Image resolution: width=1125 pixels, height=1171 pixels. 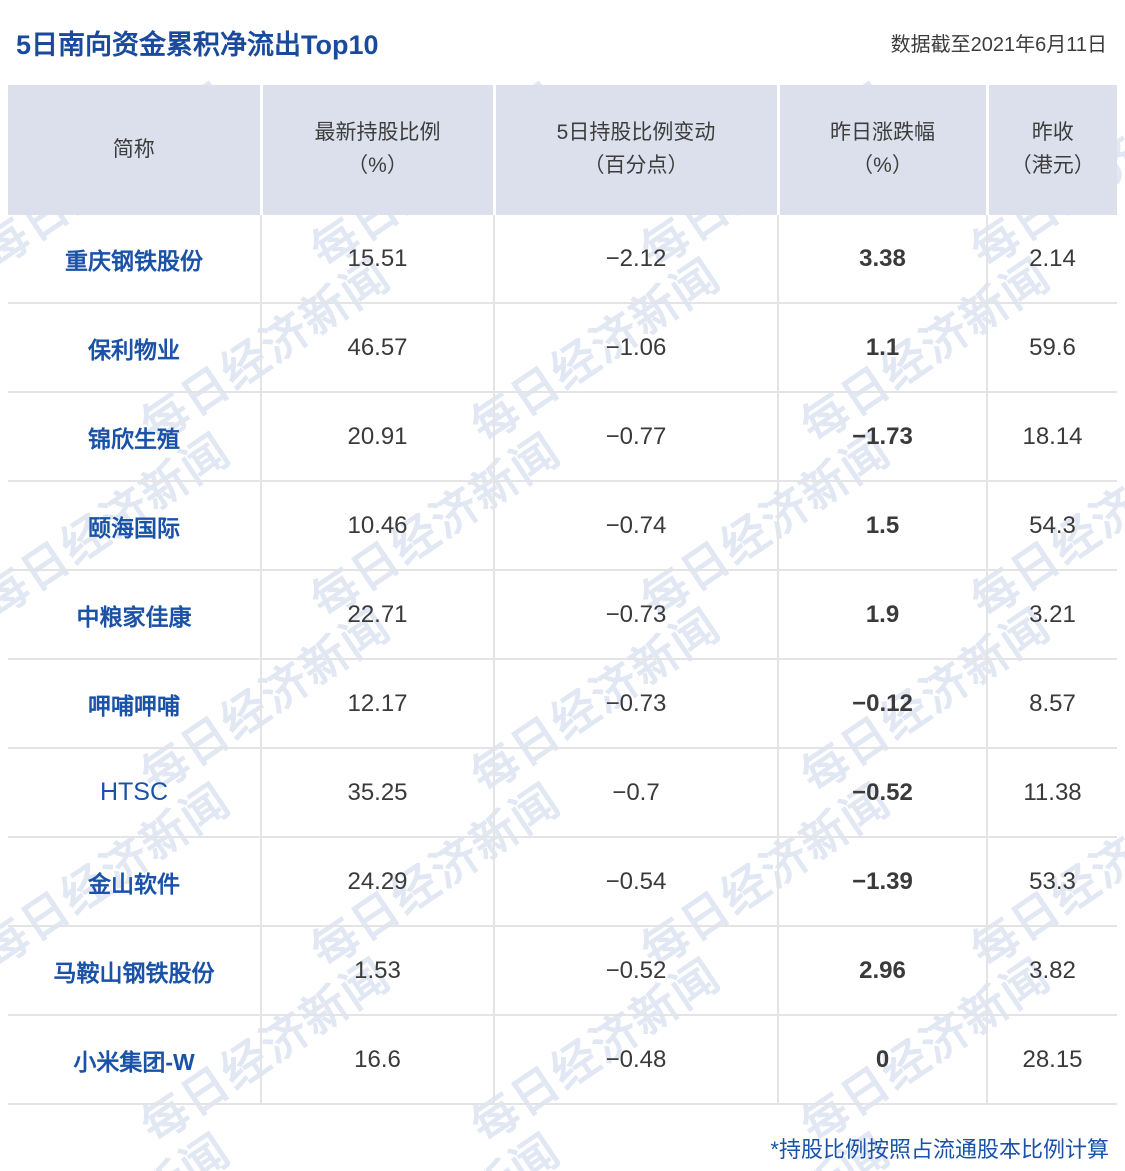 I want to click on cell-stock-name: 颐海国际, so click(x=135, y=526).